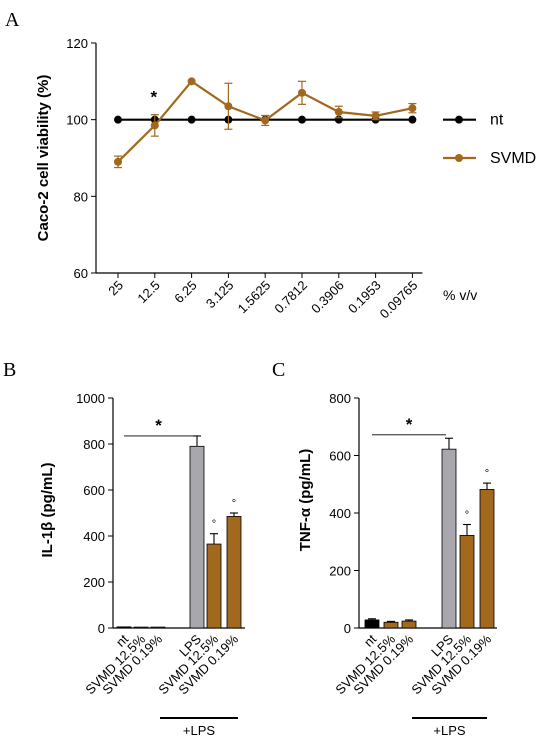  I want to click on chart-a-xtick-label: 25, so click(115, 288).